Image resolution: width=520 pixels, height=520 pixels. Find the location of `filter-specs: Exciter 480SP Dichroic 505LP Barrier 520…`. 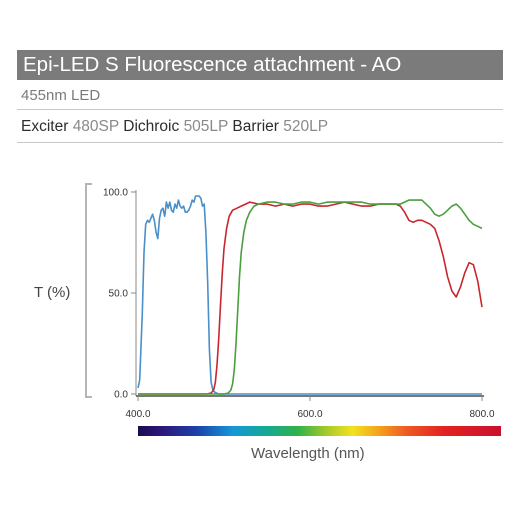

filter-specs: Exciter 480SP Dichroic 505LP Barrier 520… is located at coordinates (174, 127).